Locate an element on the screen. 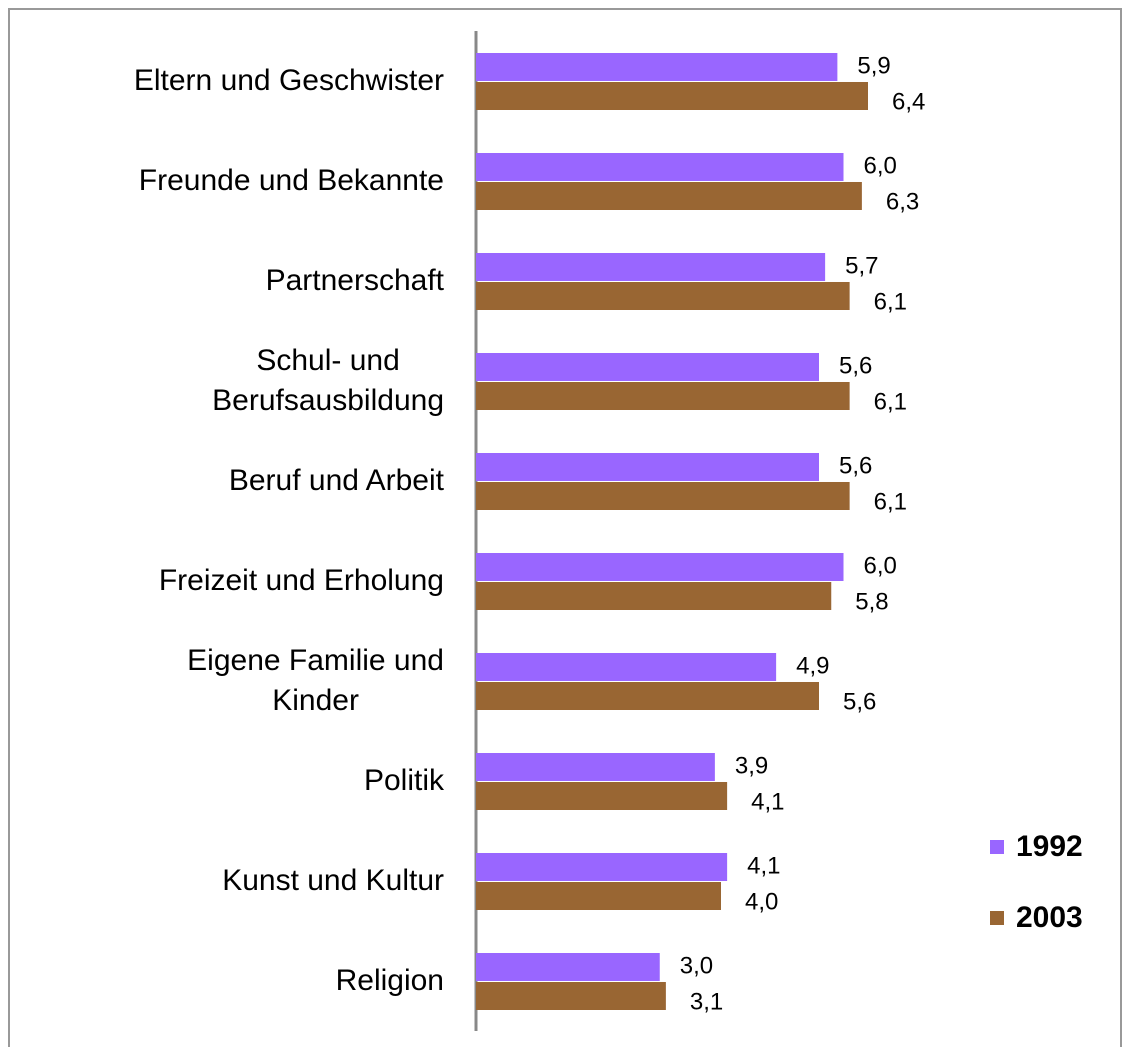  y-tick-label: Eigene Familie und Kinder is located at coordinates (315, 680).